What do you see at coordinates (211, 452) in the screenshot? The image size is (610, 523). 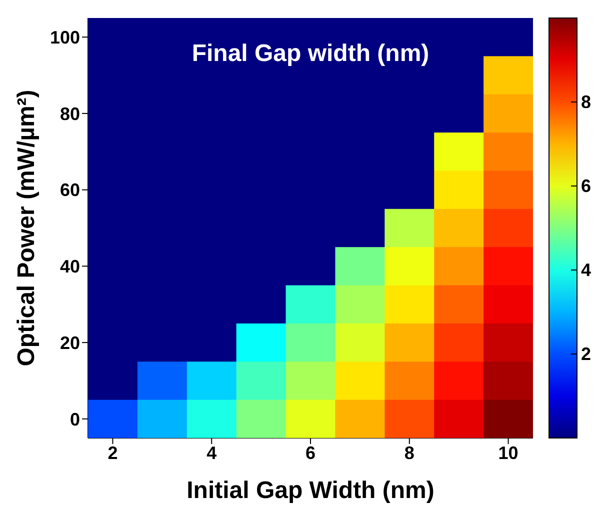 I see `x-tick-label: 4` at bounding box center [211, 452].